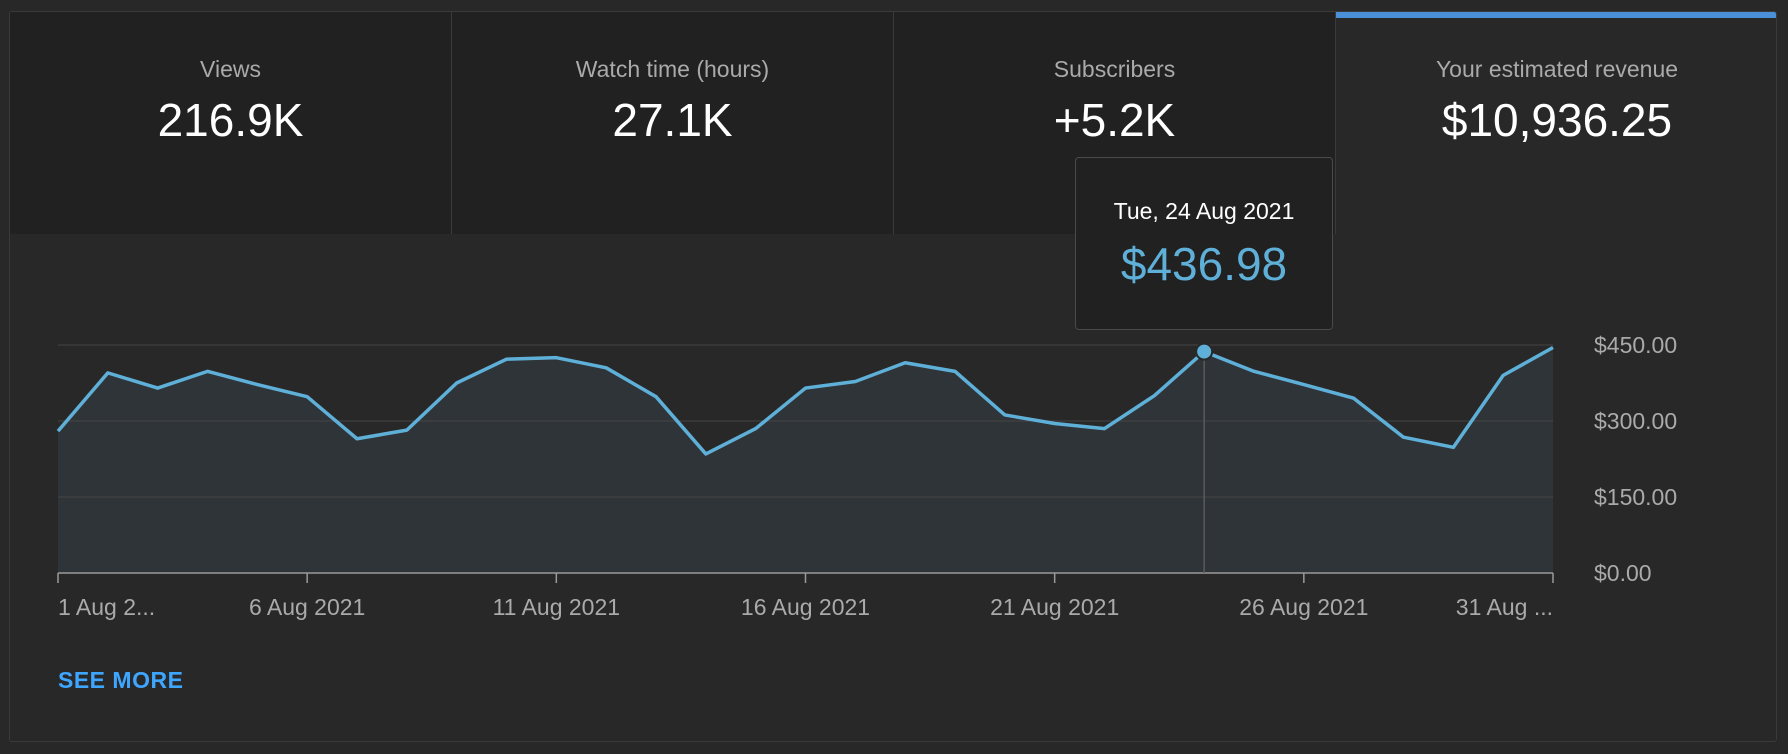 This screenshot has width=1788, height=754. Describe the element at coordinates (1635, 421) in the screenshot. I see `y-tick-label: $300.00` at that location.